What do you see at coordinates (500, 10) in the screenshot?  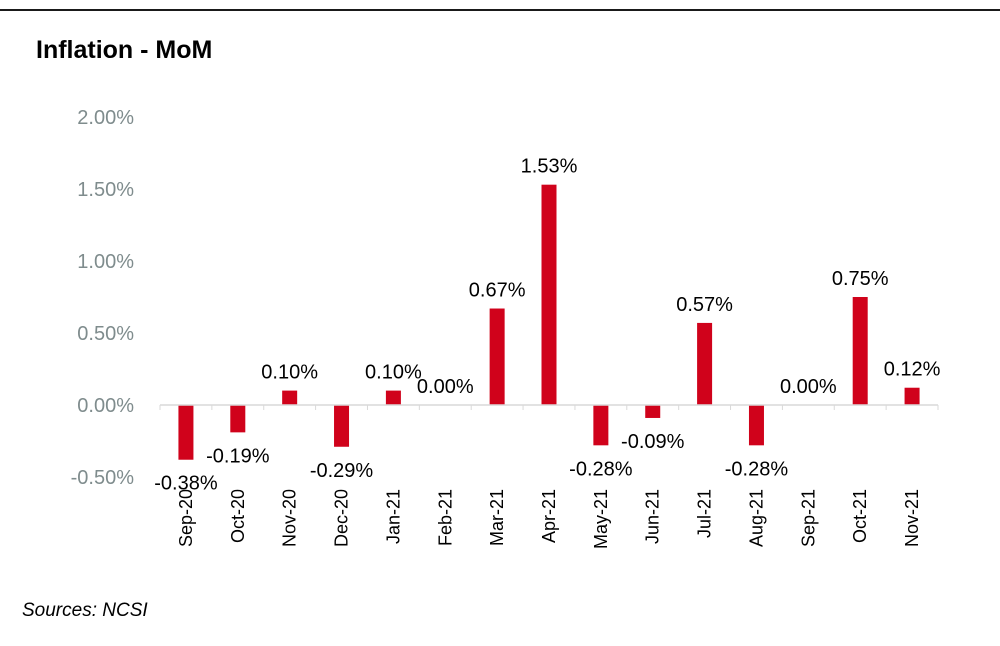 I see `top-rule` at bounding box center [500, 10].